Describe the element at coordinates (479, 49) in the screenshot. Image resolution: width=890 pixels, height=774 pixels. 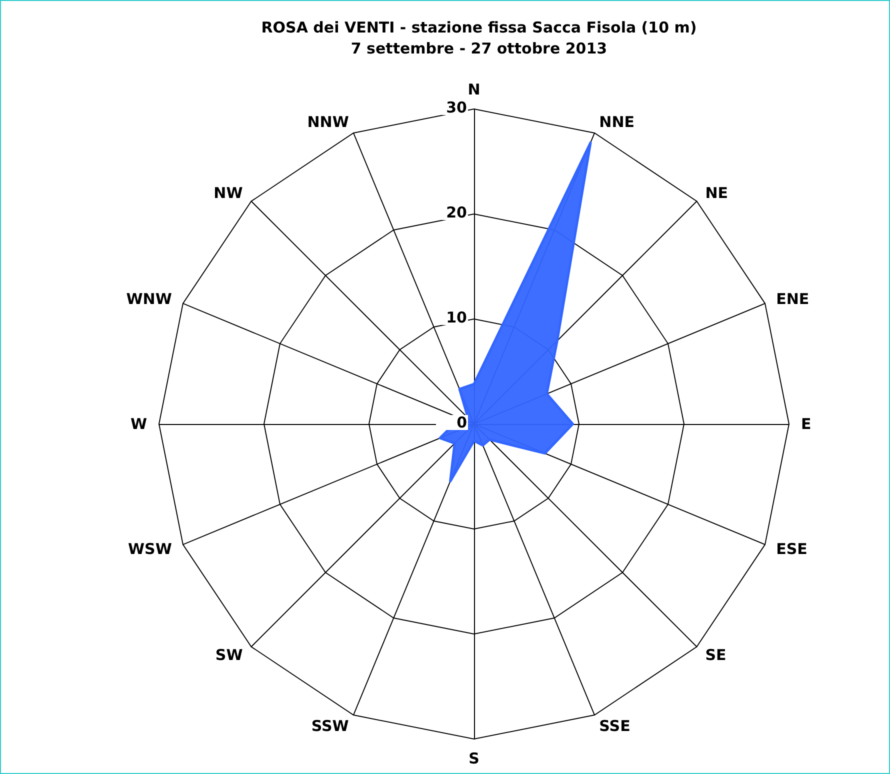
I see `chart-subtitle: 7 settembre - 27 ottobre 2013` at that location.